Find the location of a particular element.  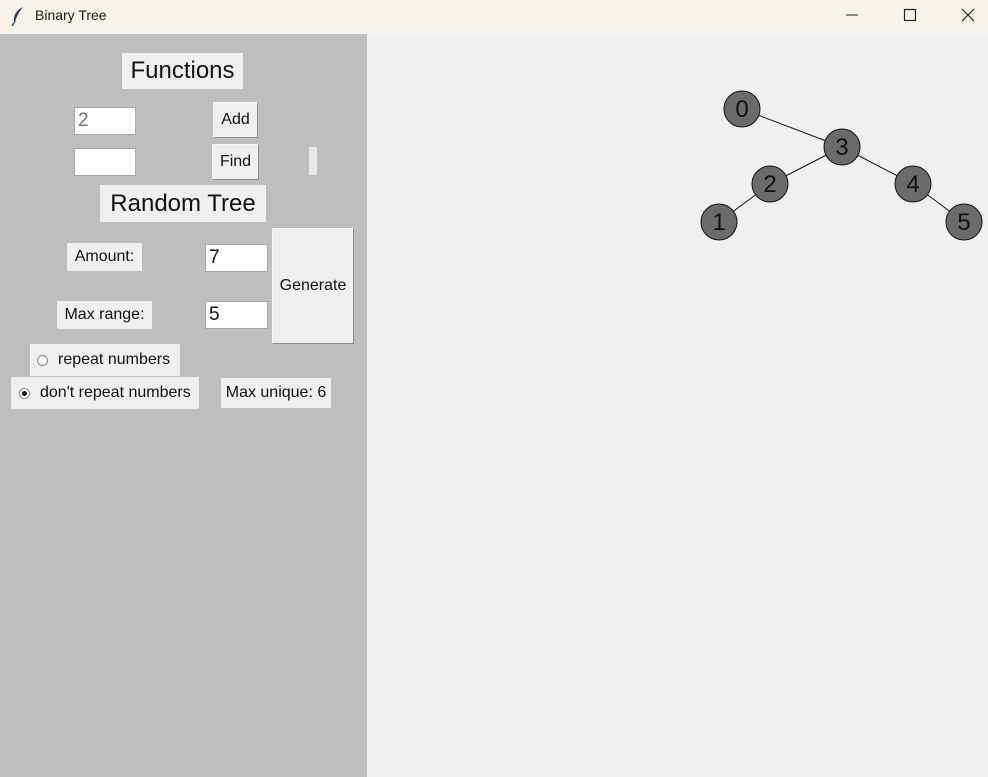

max-unique-label: Max unique: 6 is located at coordinates (276, 393).